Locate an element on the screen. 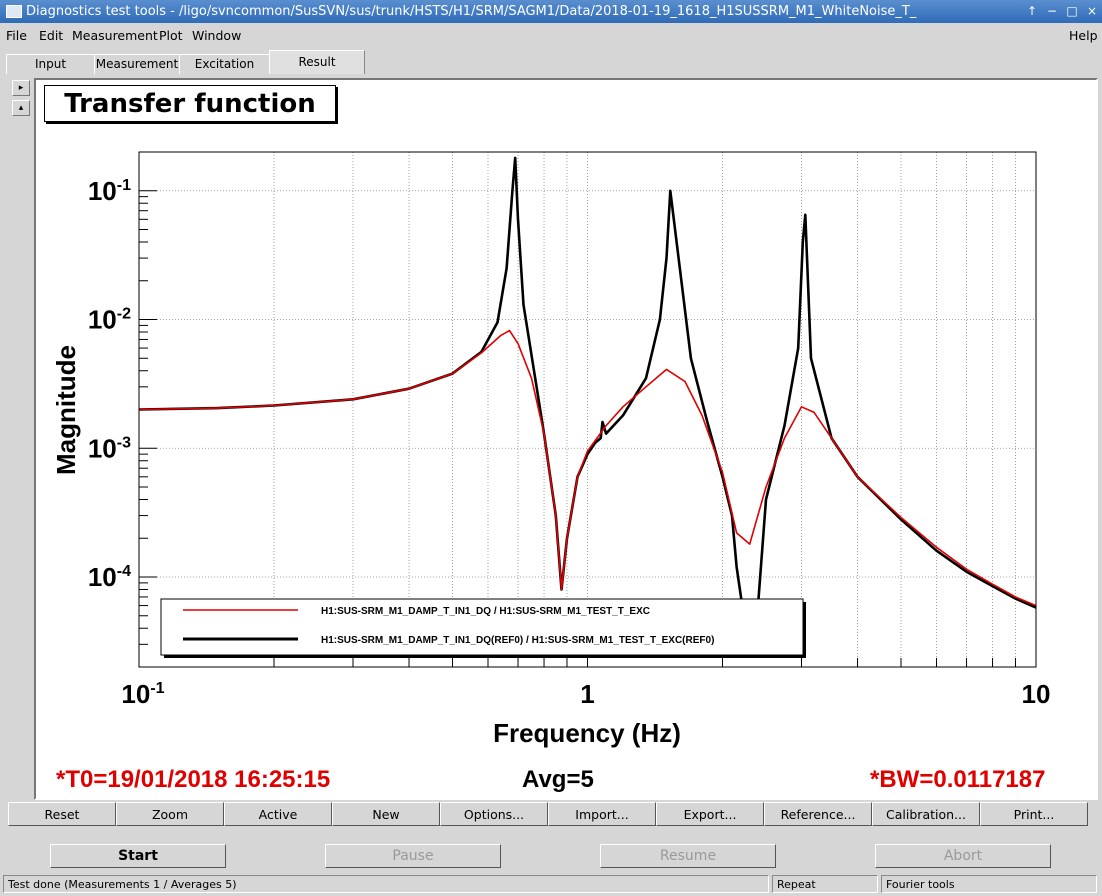 This screenshot has height=896, width=1102. x-tick-label: 10-1 is located at coordinates (142, 694).